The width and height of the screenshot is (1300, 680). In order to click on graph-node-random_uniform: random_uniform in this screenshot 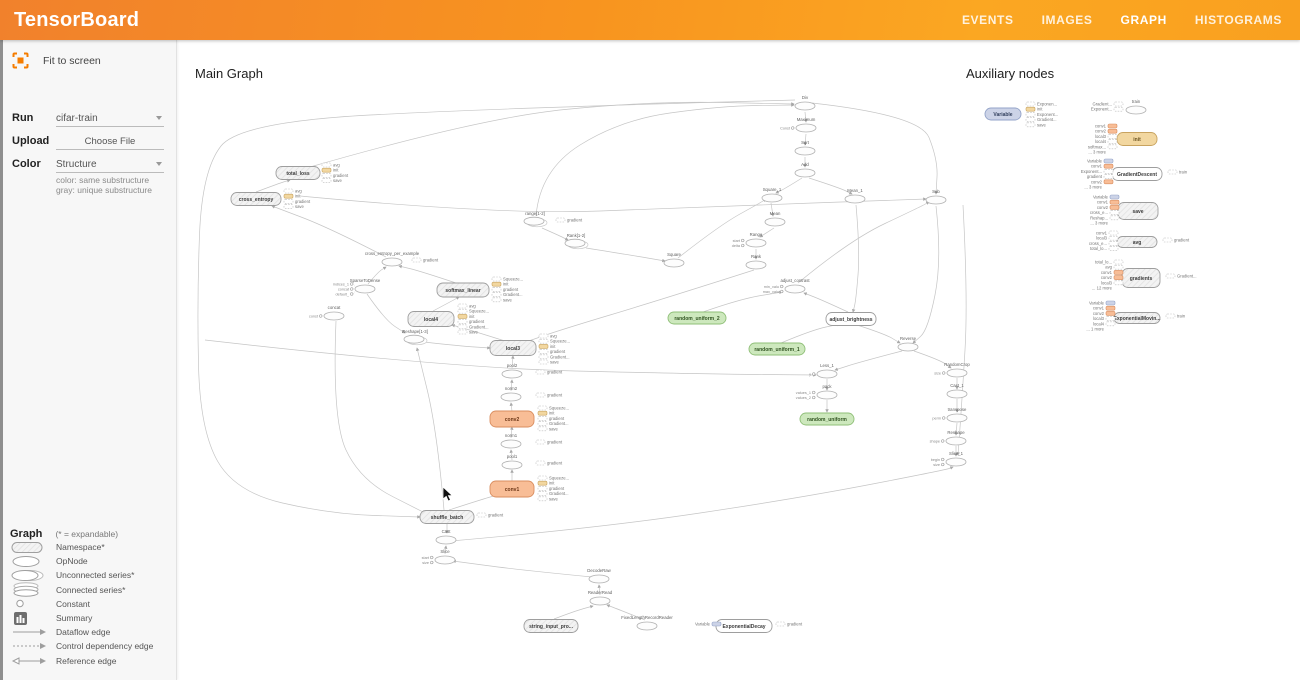, I will do `click(827, 419)`.